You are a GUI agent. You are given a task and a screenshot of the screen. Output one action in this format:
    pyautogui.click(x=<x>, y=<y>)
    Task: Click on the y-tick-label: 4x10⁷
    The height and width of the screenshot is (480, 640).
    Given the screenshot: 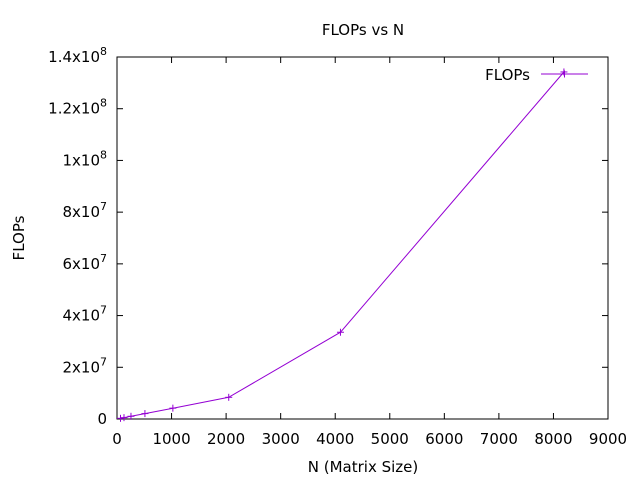 What is the action you would take?
    pyautogui.click(x=84, y=314)
    